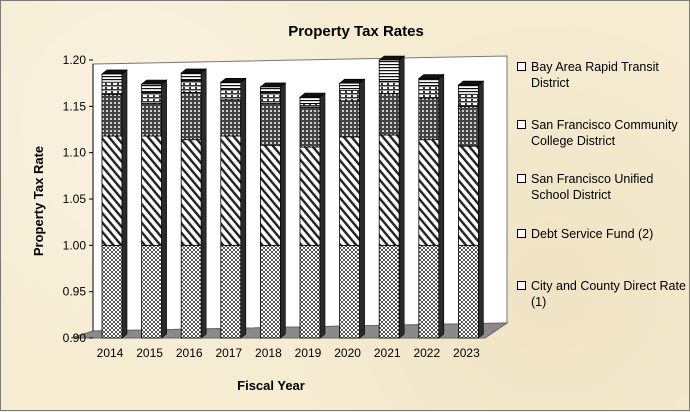  Describe the element at coordinates (356, 31) in the screenshot. I see `chart-title: Property Tax Rates` at that location.